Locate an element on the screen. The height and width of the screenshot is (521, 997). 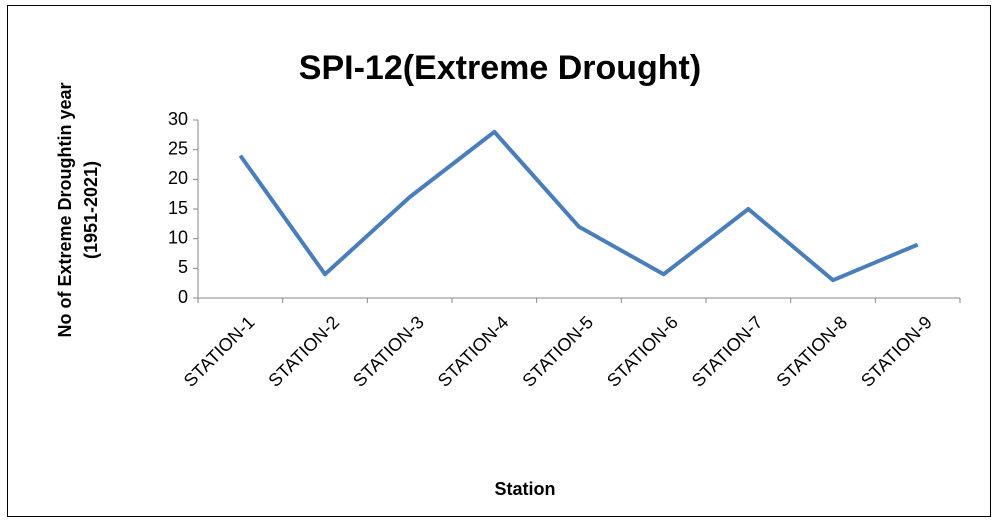
y-tick-label: 25 is located at coordinates (178, 148).